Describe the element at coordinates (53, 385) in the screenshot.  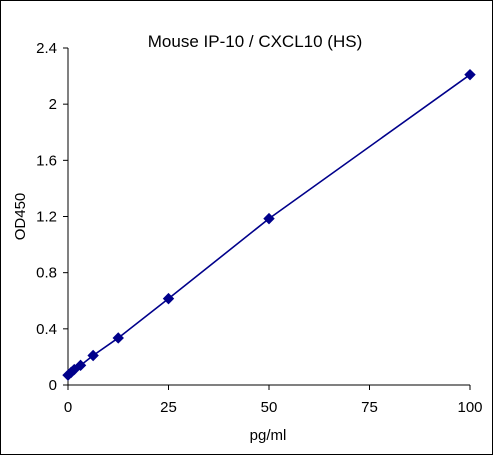
I see `y-tick-label: 0` at that location.